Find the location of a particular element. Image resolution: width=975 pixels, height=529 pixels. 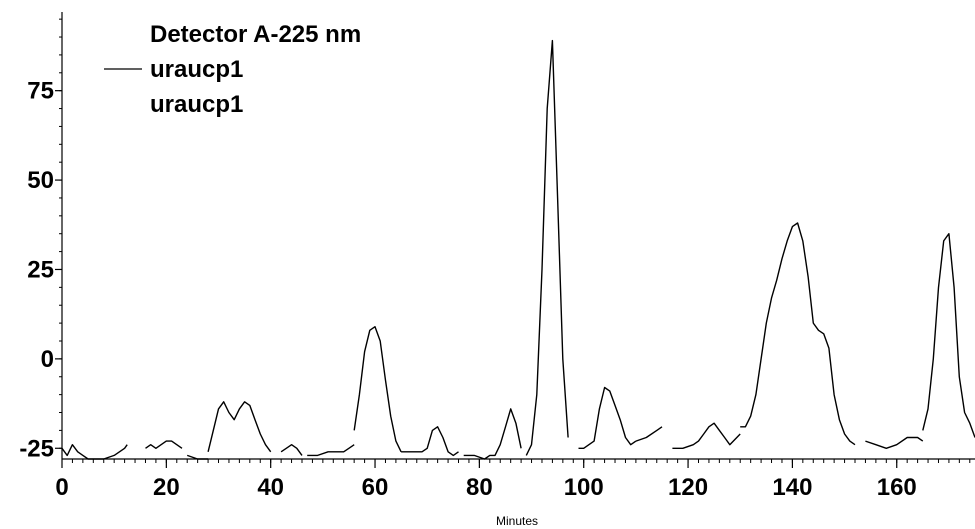

legend: Detector A-225 nm uraucp1 uraucp1 is located at coordinates (232, 69).